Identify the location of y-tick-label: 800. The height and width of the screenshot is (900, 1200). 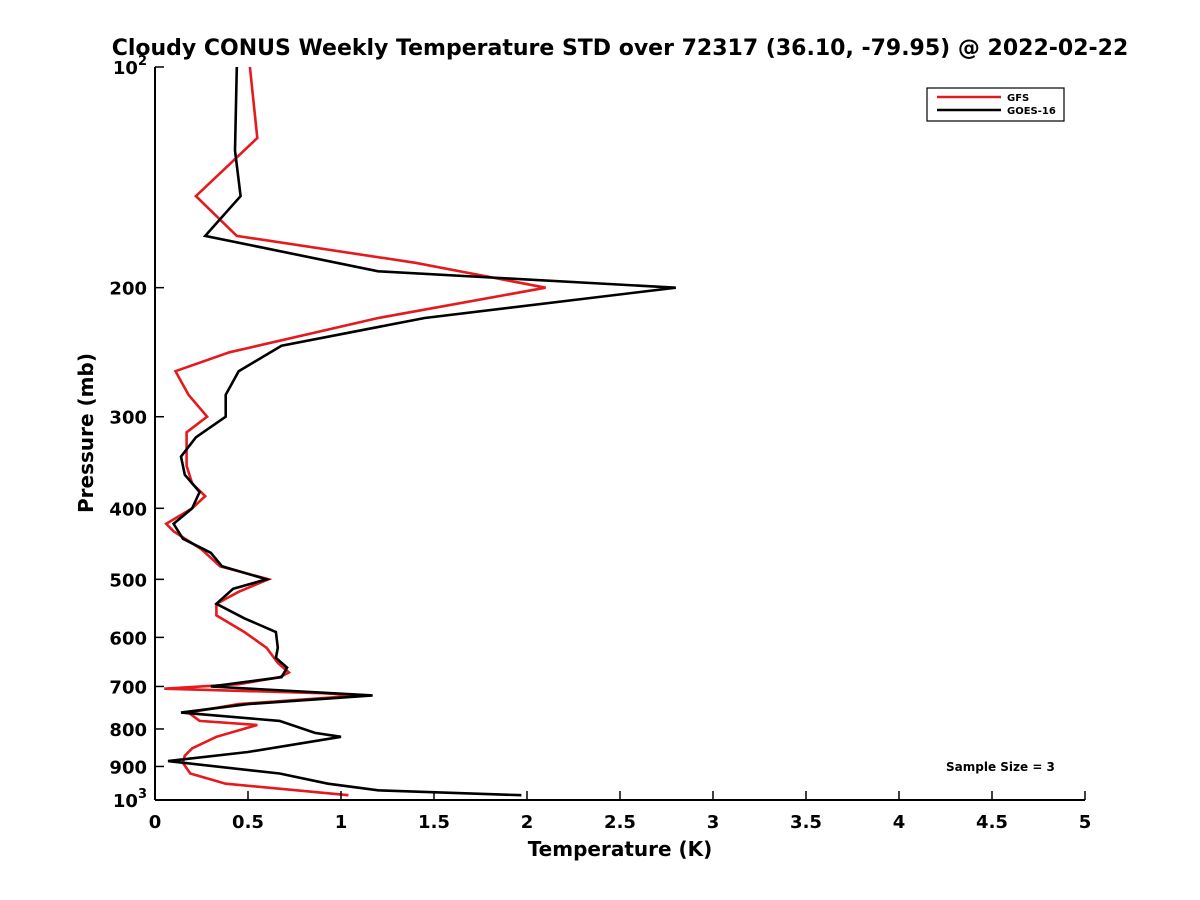
(128, 730).